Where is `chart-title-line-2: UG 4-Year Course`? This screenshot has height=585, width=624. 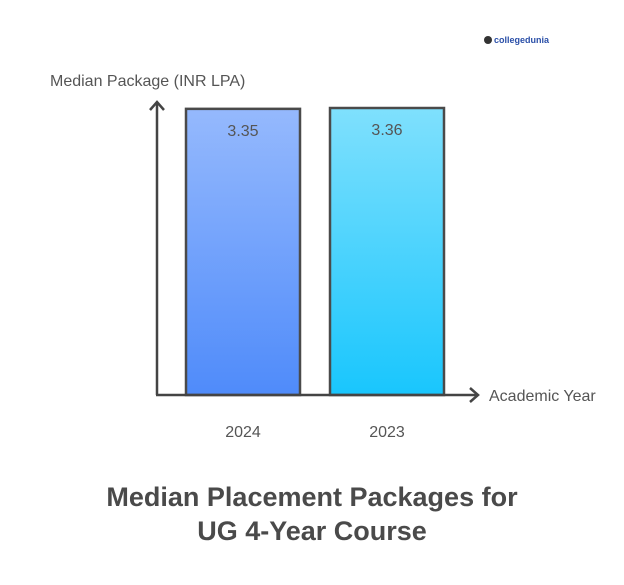 chart-title-line-2: UG 4-Year Course is located at coordinates (312, 531).